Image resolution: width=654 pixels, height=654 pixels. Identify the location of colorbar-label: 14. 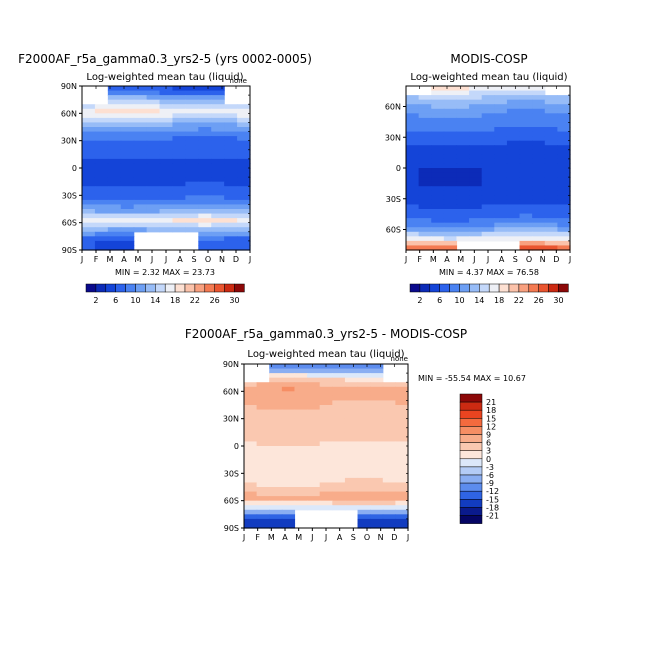
(155, 300).